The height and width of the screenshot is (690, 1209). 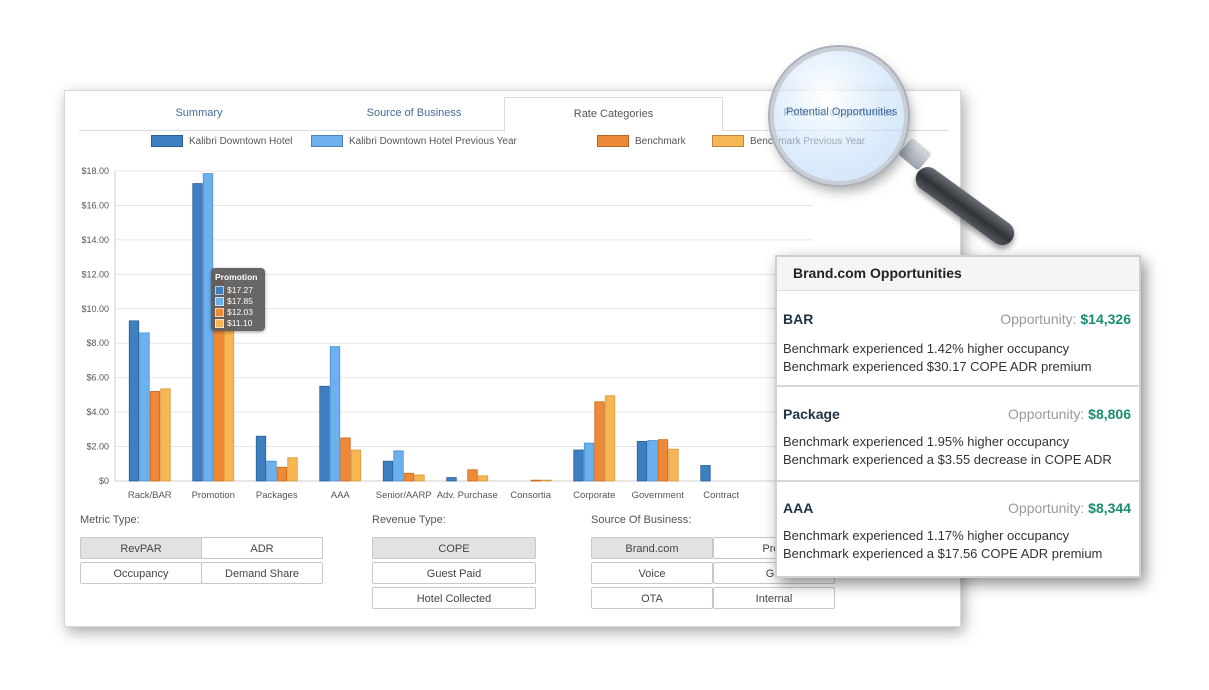 What do you see at coordinates (97, 378) in the screenshot?
I see `y-tick-label: $6.00` at bounding box center [97, 378].